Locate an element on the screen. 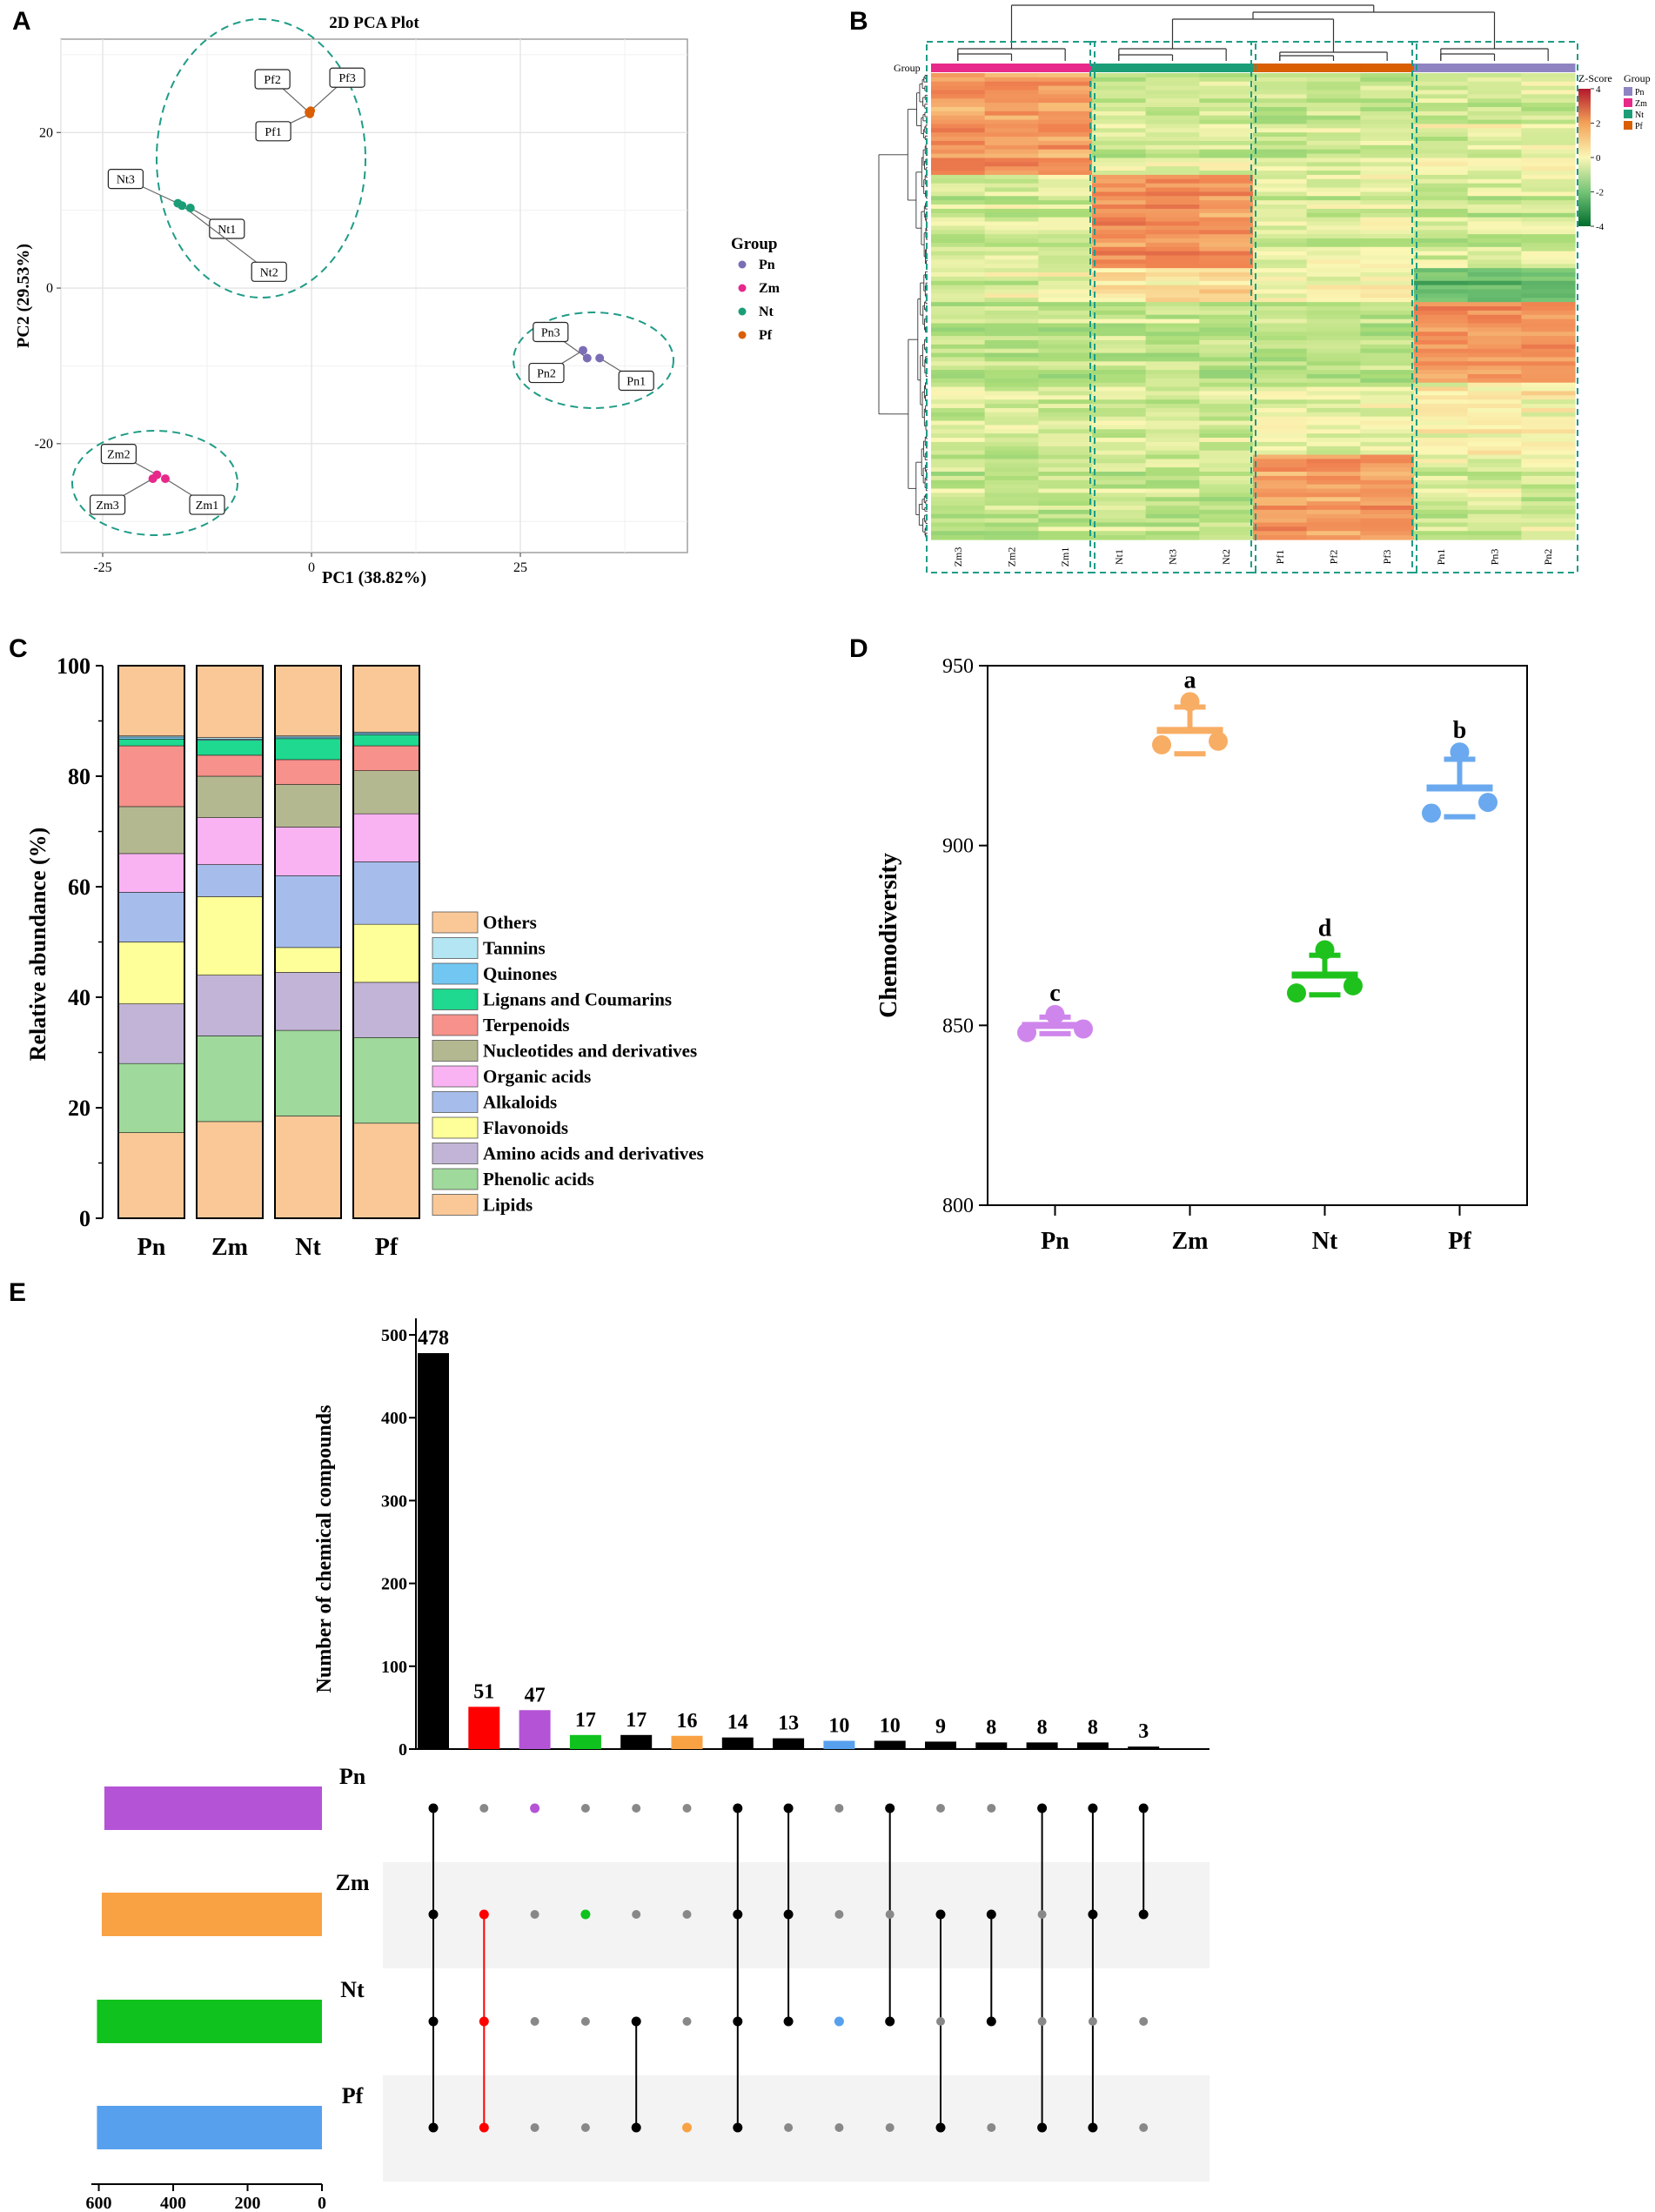  c-bar-pn-amino-acids-and-derivatives is located at coordinates (151, 1033).